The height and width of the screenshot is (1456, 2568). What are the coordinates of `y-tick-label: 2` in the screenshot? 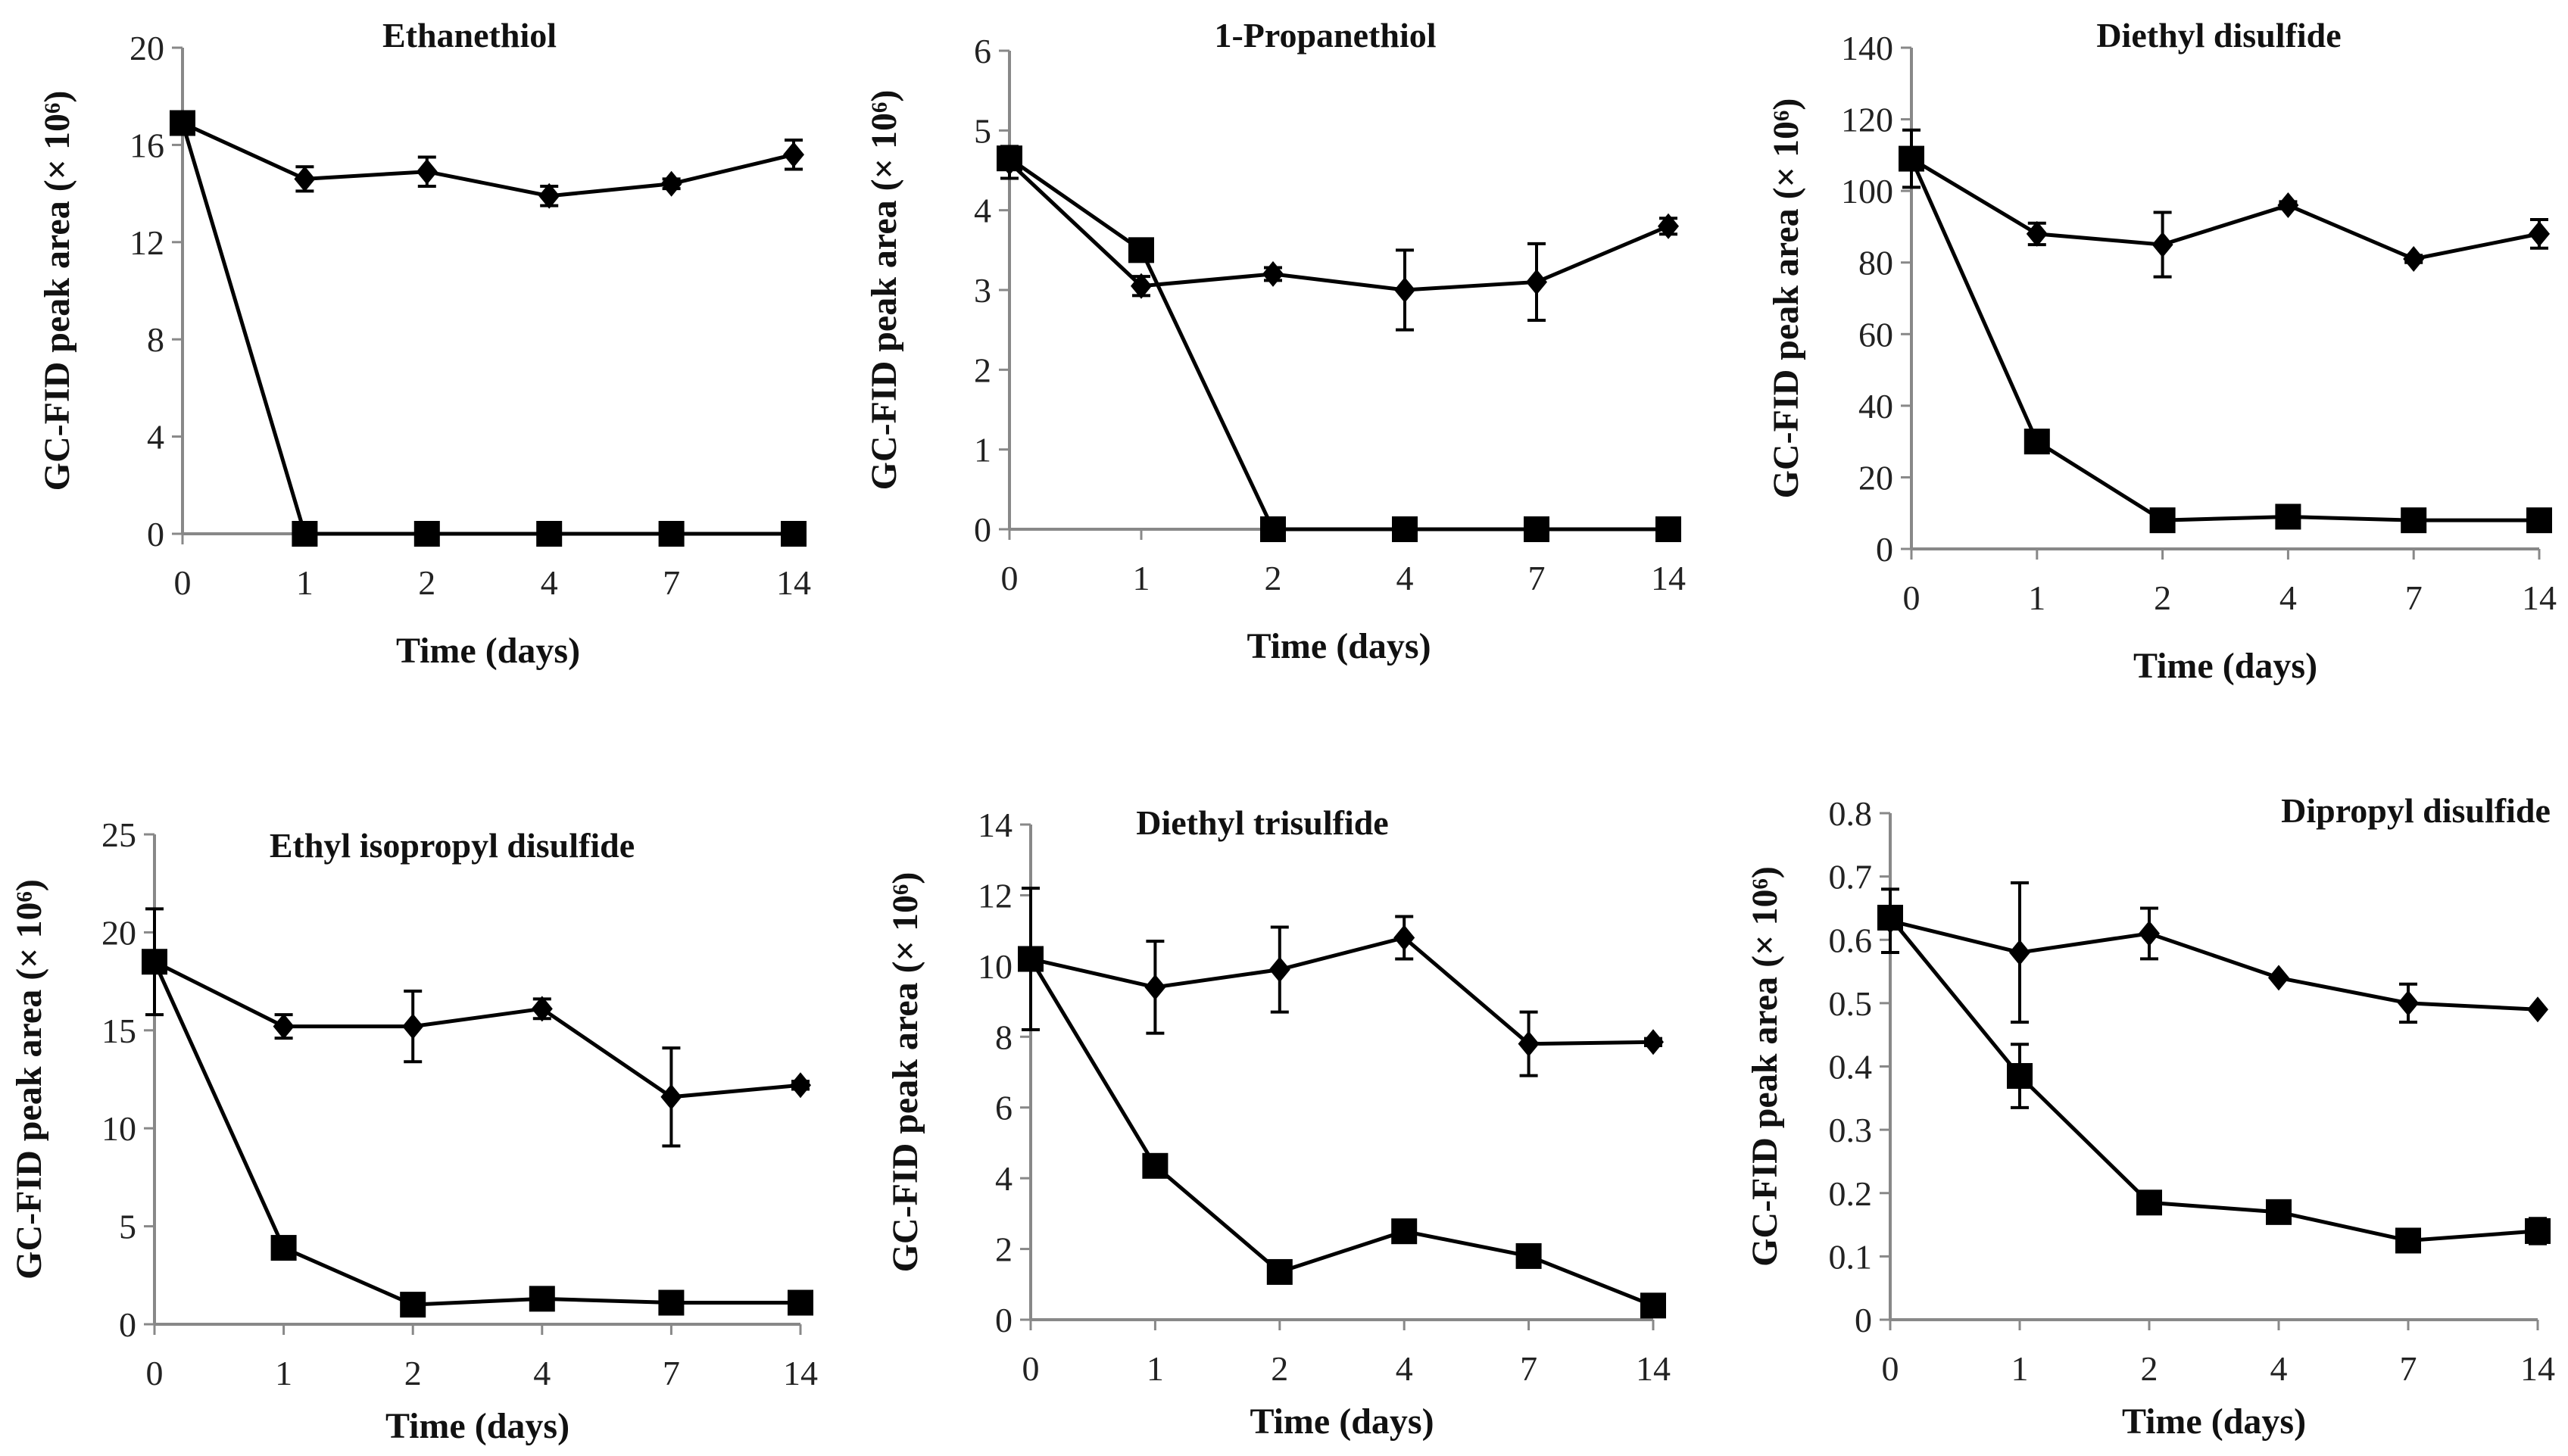 It's located at (982, 370).